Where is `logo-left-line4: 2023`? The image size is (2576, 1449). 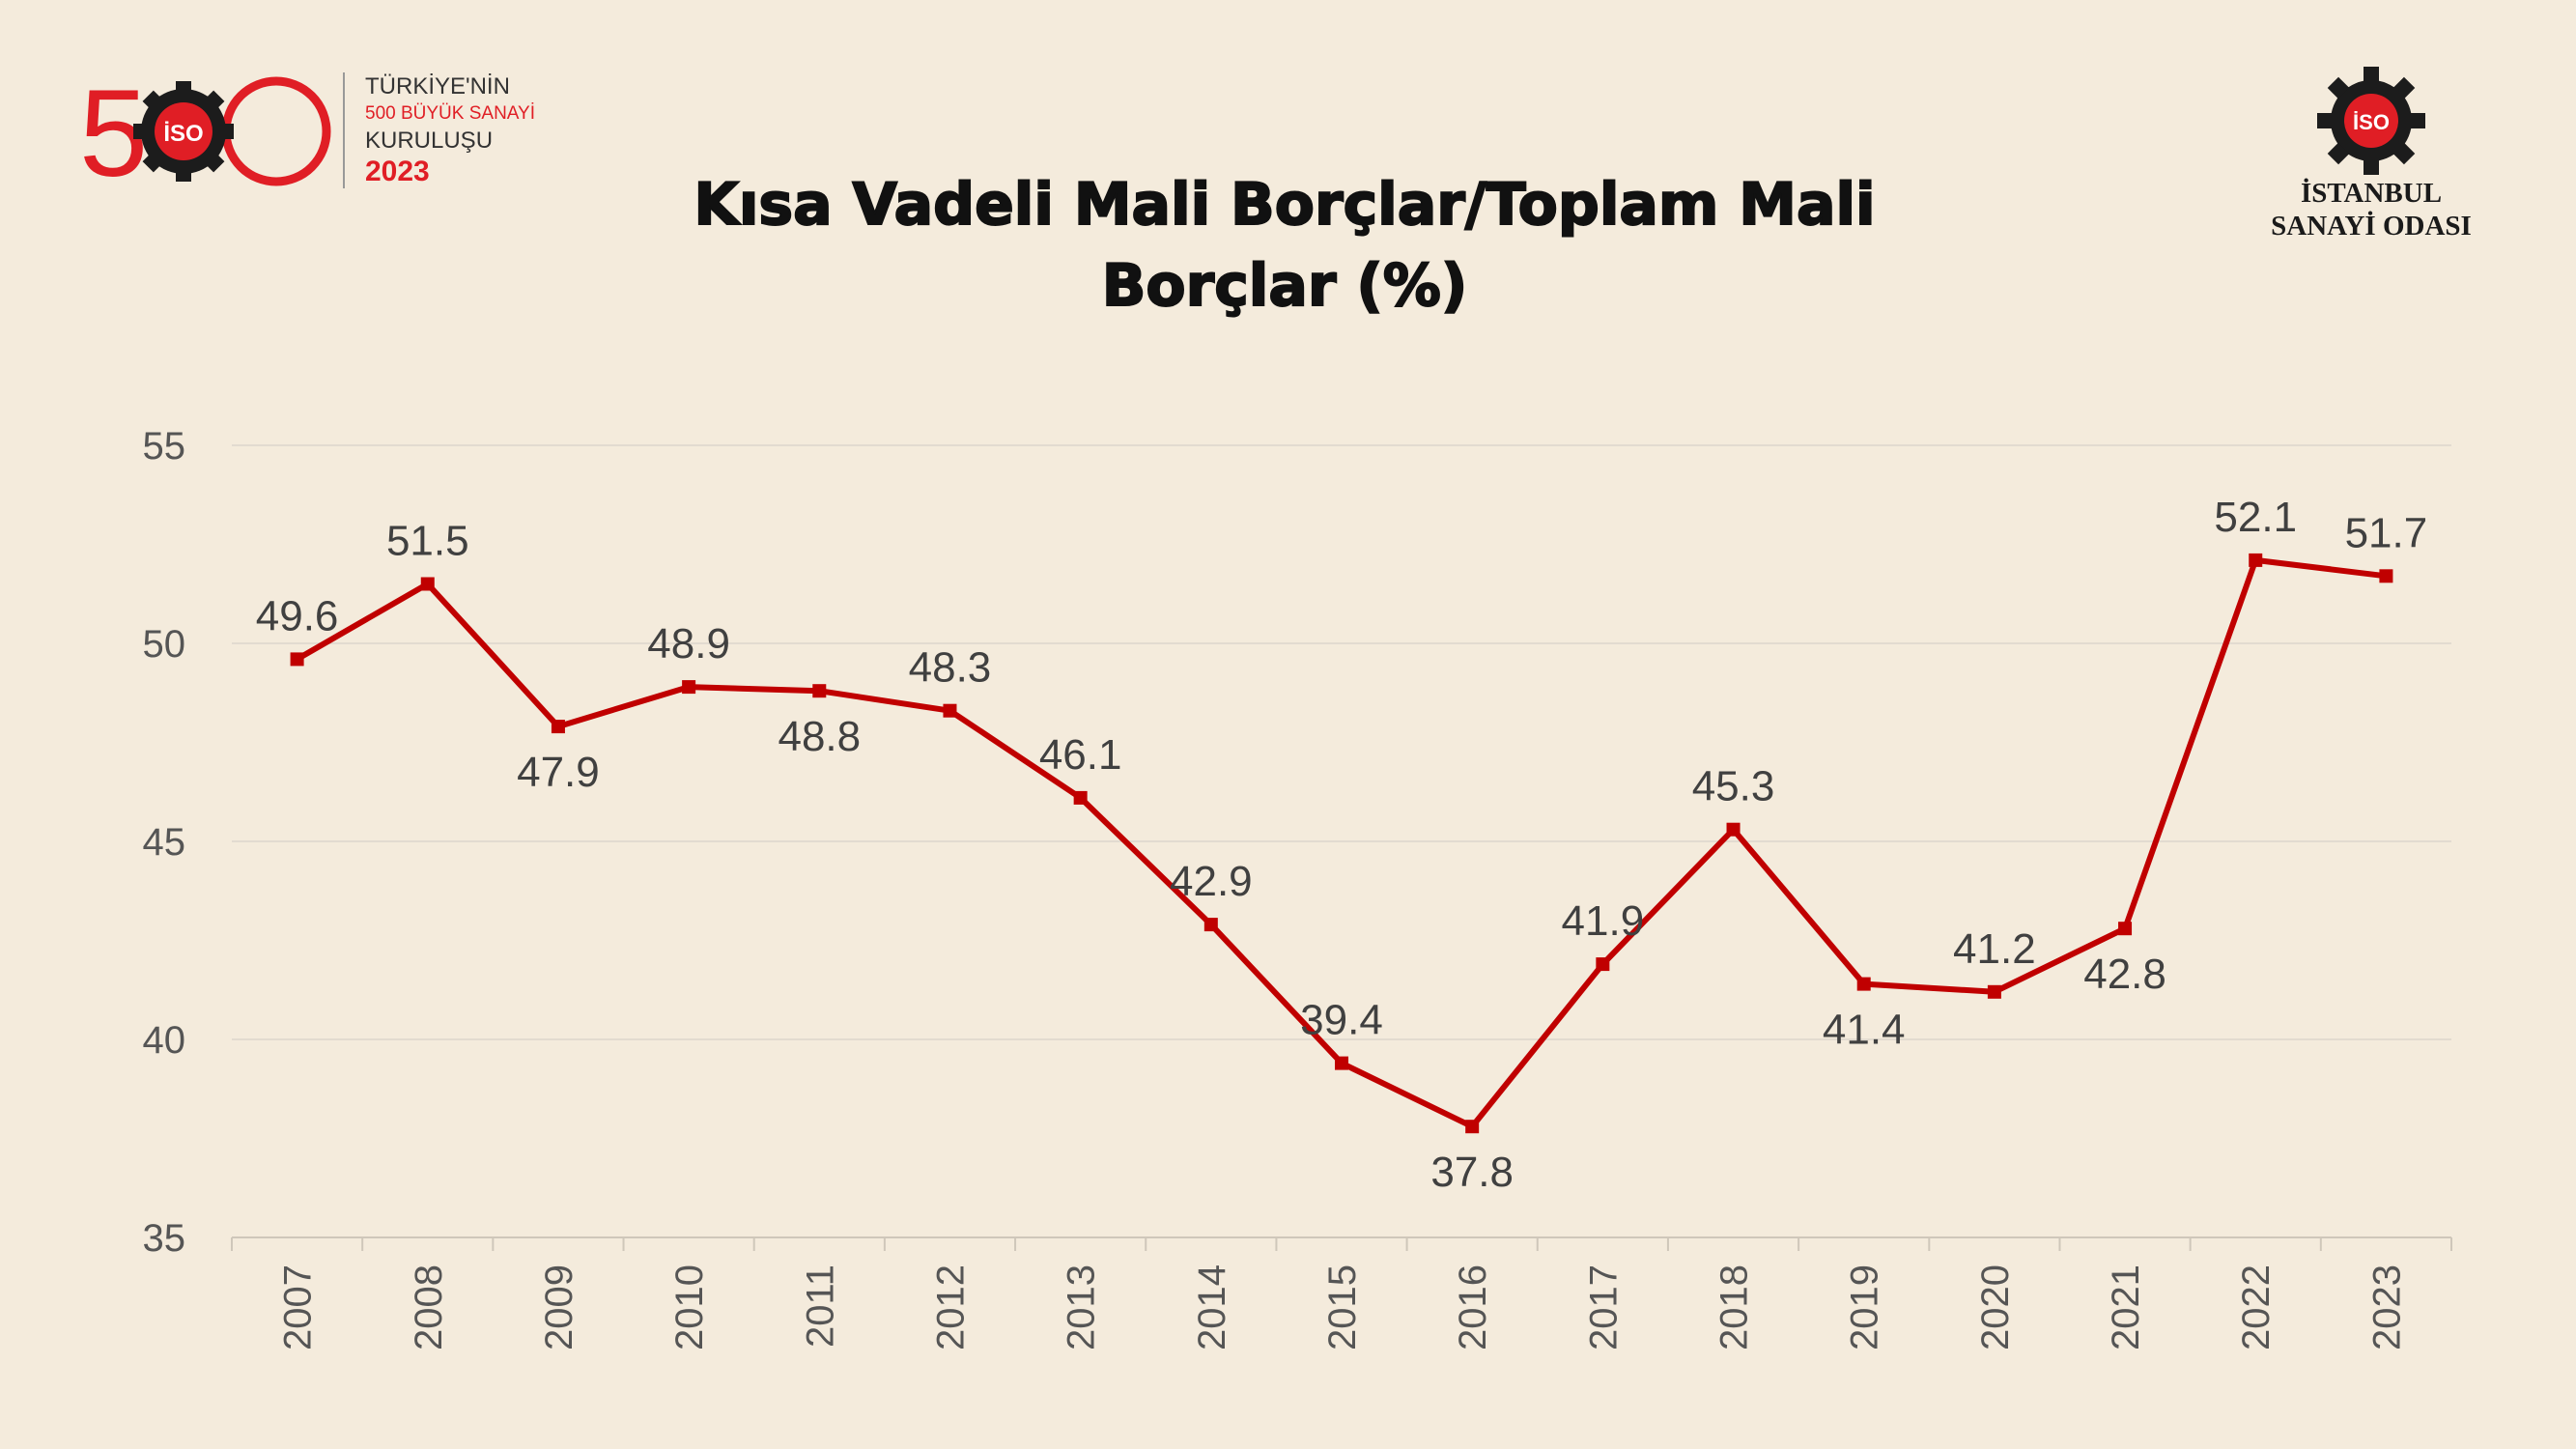 logo-left-line4: 2023 is located at coordinates (397, 171).